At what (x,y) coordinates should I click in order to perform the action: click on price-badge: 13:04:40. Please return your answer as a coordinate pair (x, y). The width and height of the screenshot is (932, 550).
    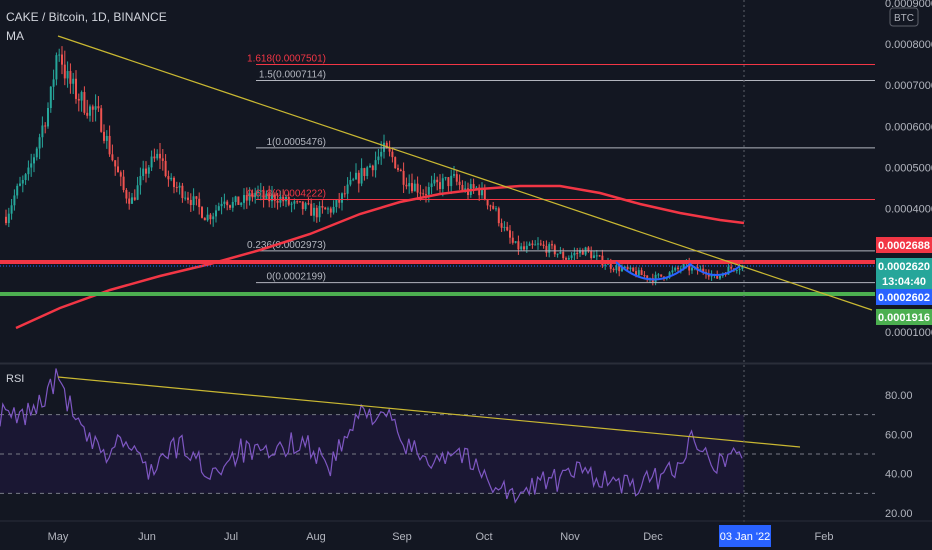
    Looking at the image, I should click on (904, 282).